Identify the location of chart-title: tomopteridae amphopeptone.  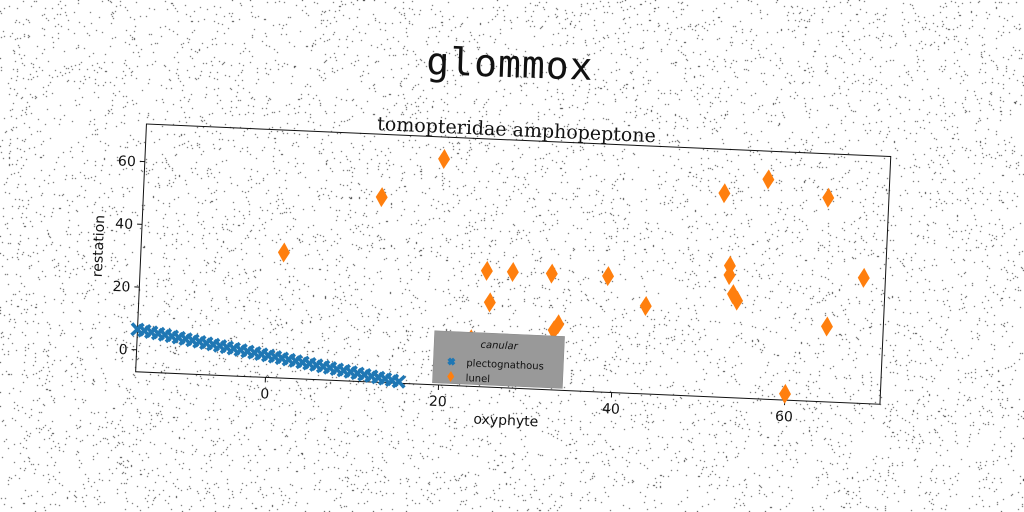
(517, 130).